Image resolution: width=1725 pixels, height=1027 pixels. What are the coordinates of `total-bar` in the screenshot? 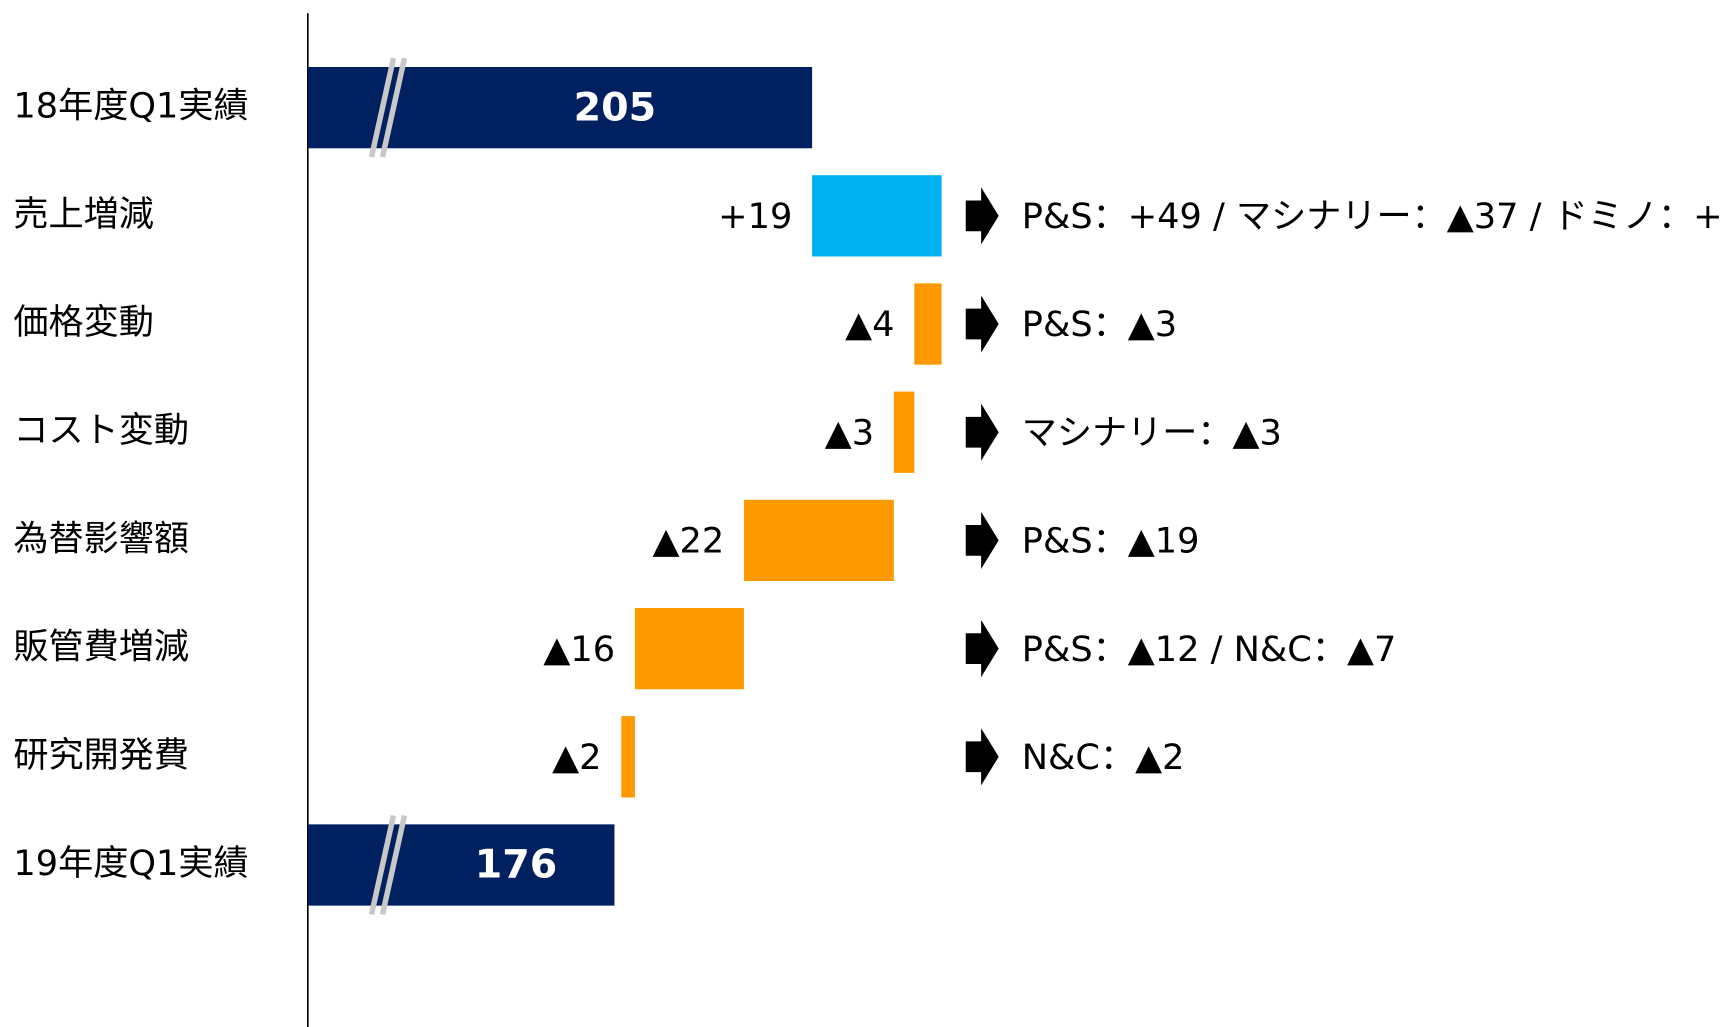 It's located at (461, 865).